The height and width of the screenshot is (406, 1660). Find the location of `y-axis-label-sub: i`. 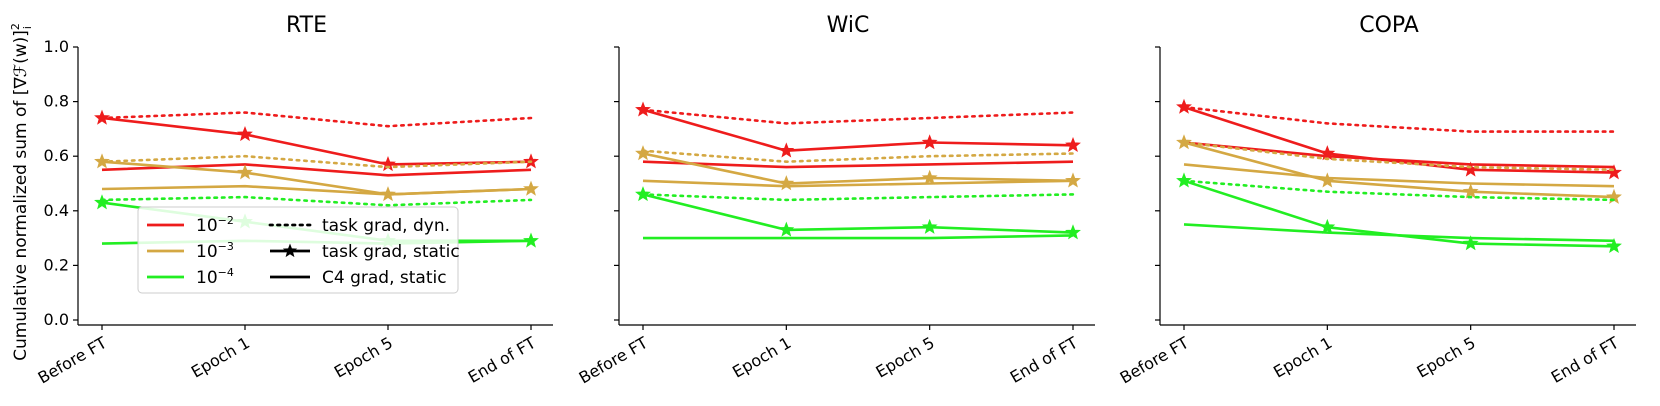

y-axis-label-sub: i is located at coordinates (27, 27).